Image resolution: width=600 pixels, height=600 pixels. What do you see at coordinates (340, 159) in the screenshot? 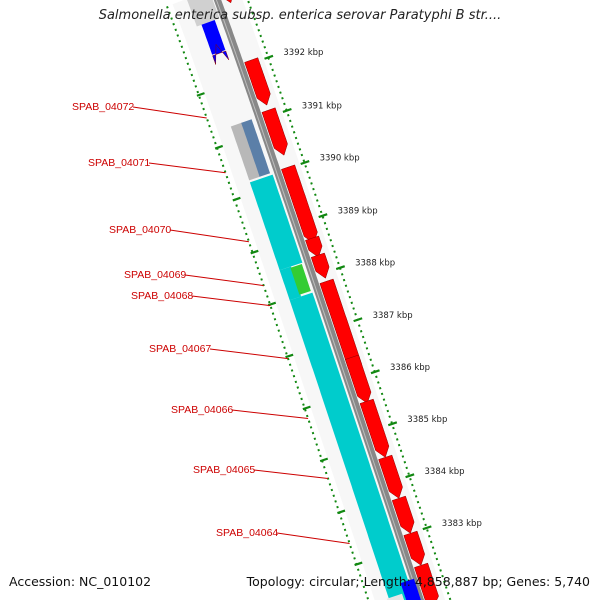
I see `scale-tick-label: 3390 kbp` at bounding box center [340, 159].